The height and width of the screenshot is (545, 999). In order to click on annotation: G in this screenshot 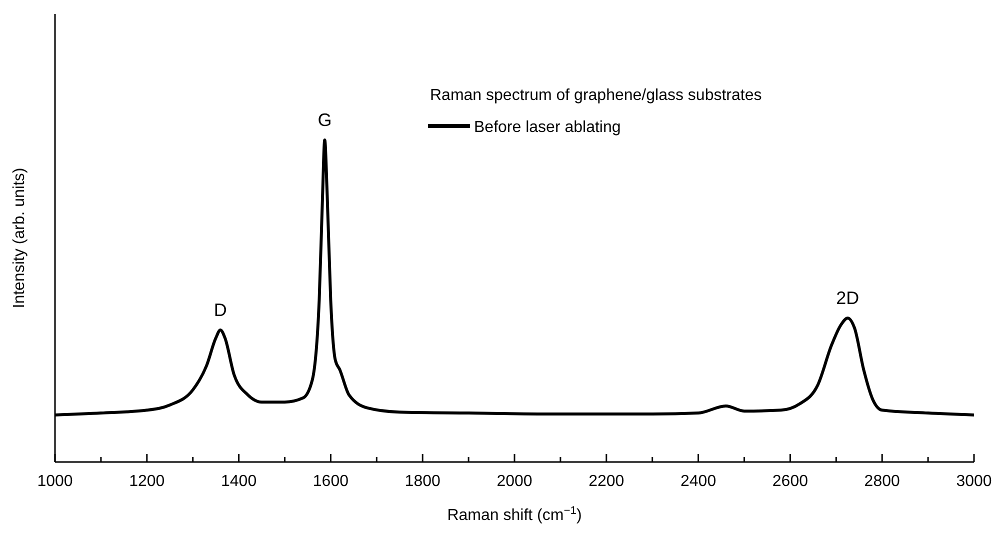, I will do `click(325, 120)`.